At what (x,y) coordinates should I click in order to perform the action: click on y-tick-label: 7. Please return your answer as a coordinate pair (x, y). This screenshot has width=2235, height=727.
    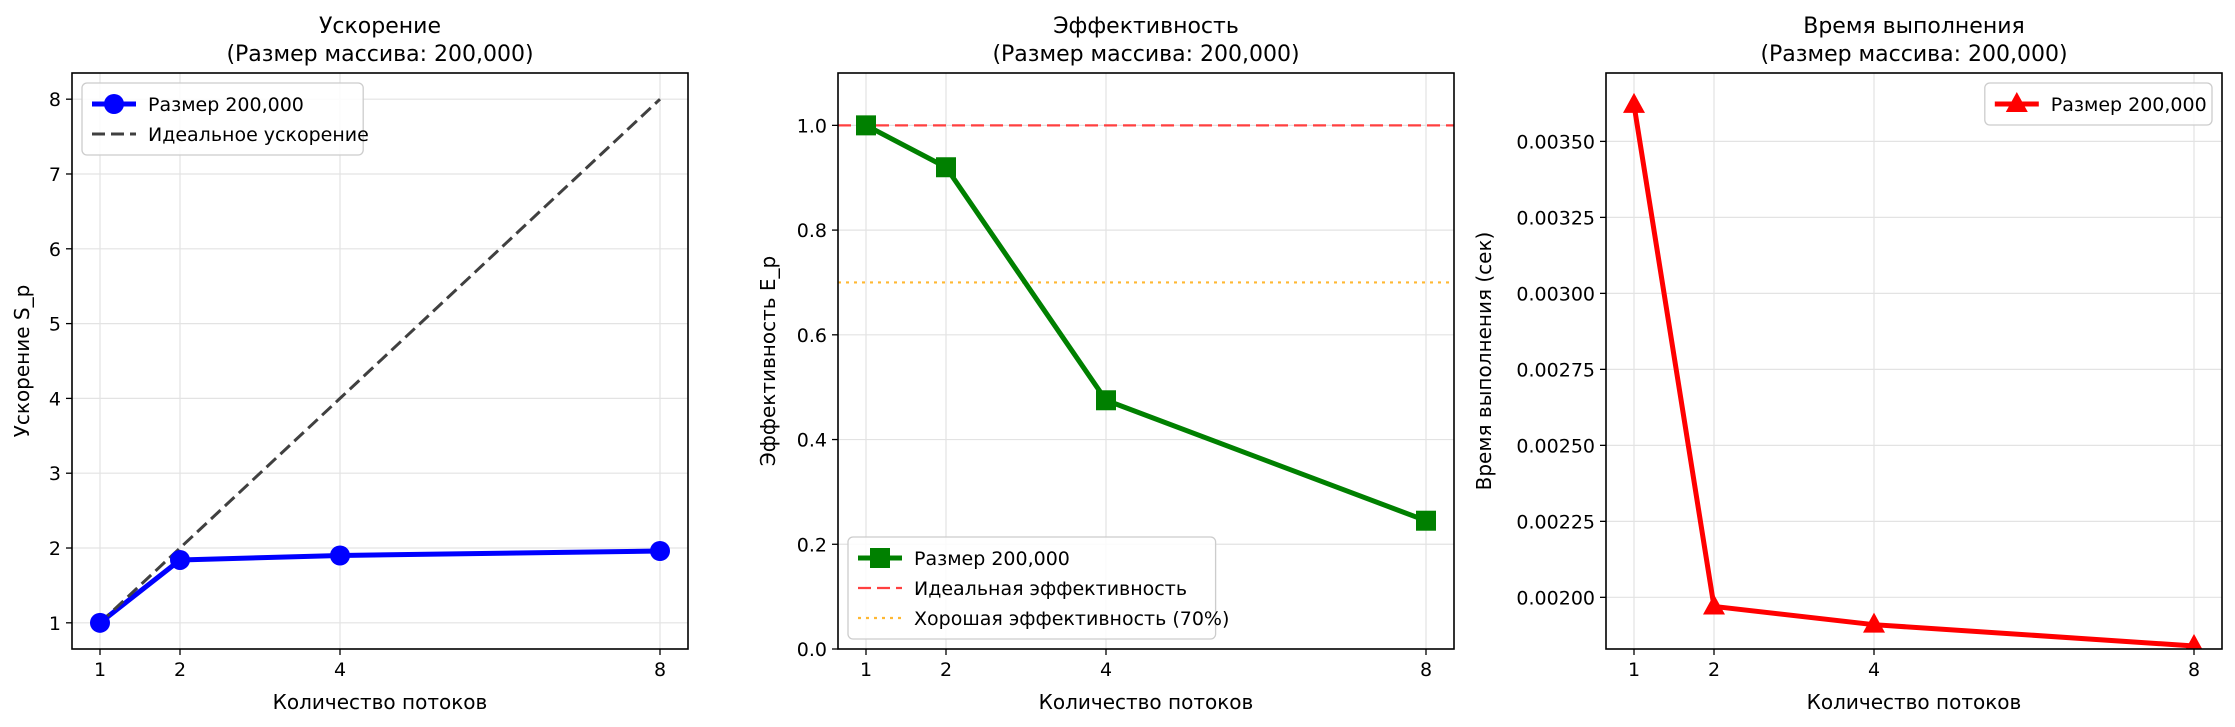
    Looking at the image, I should click on (55, 175).